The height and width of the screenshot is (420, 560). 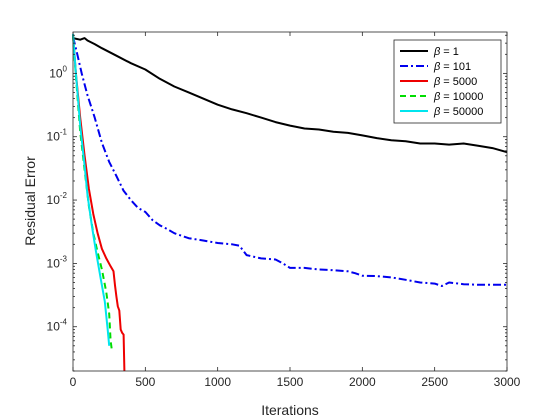 I want to click on legend-label-4: β = 50000, so click(x=458, y=112).